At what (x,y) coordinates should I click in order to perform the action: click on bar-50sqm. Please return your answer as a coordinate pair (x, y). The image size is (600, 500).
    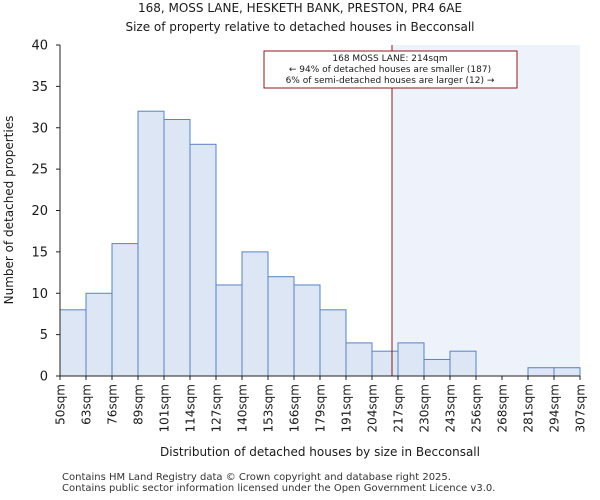
    Looking at the image, I should click on (73, 343).